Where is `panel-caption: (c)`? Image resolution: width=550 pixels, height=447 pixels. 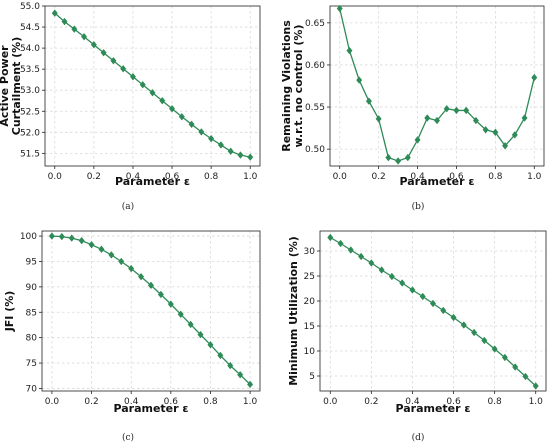
panel-caption: (c) is located at coordinates (128, 437).